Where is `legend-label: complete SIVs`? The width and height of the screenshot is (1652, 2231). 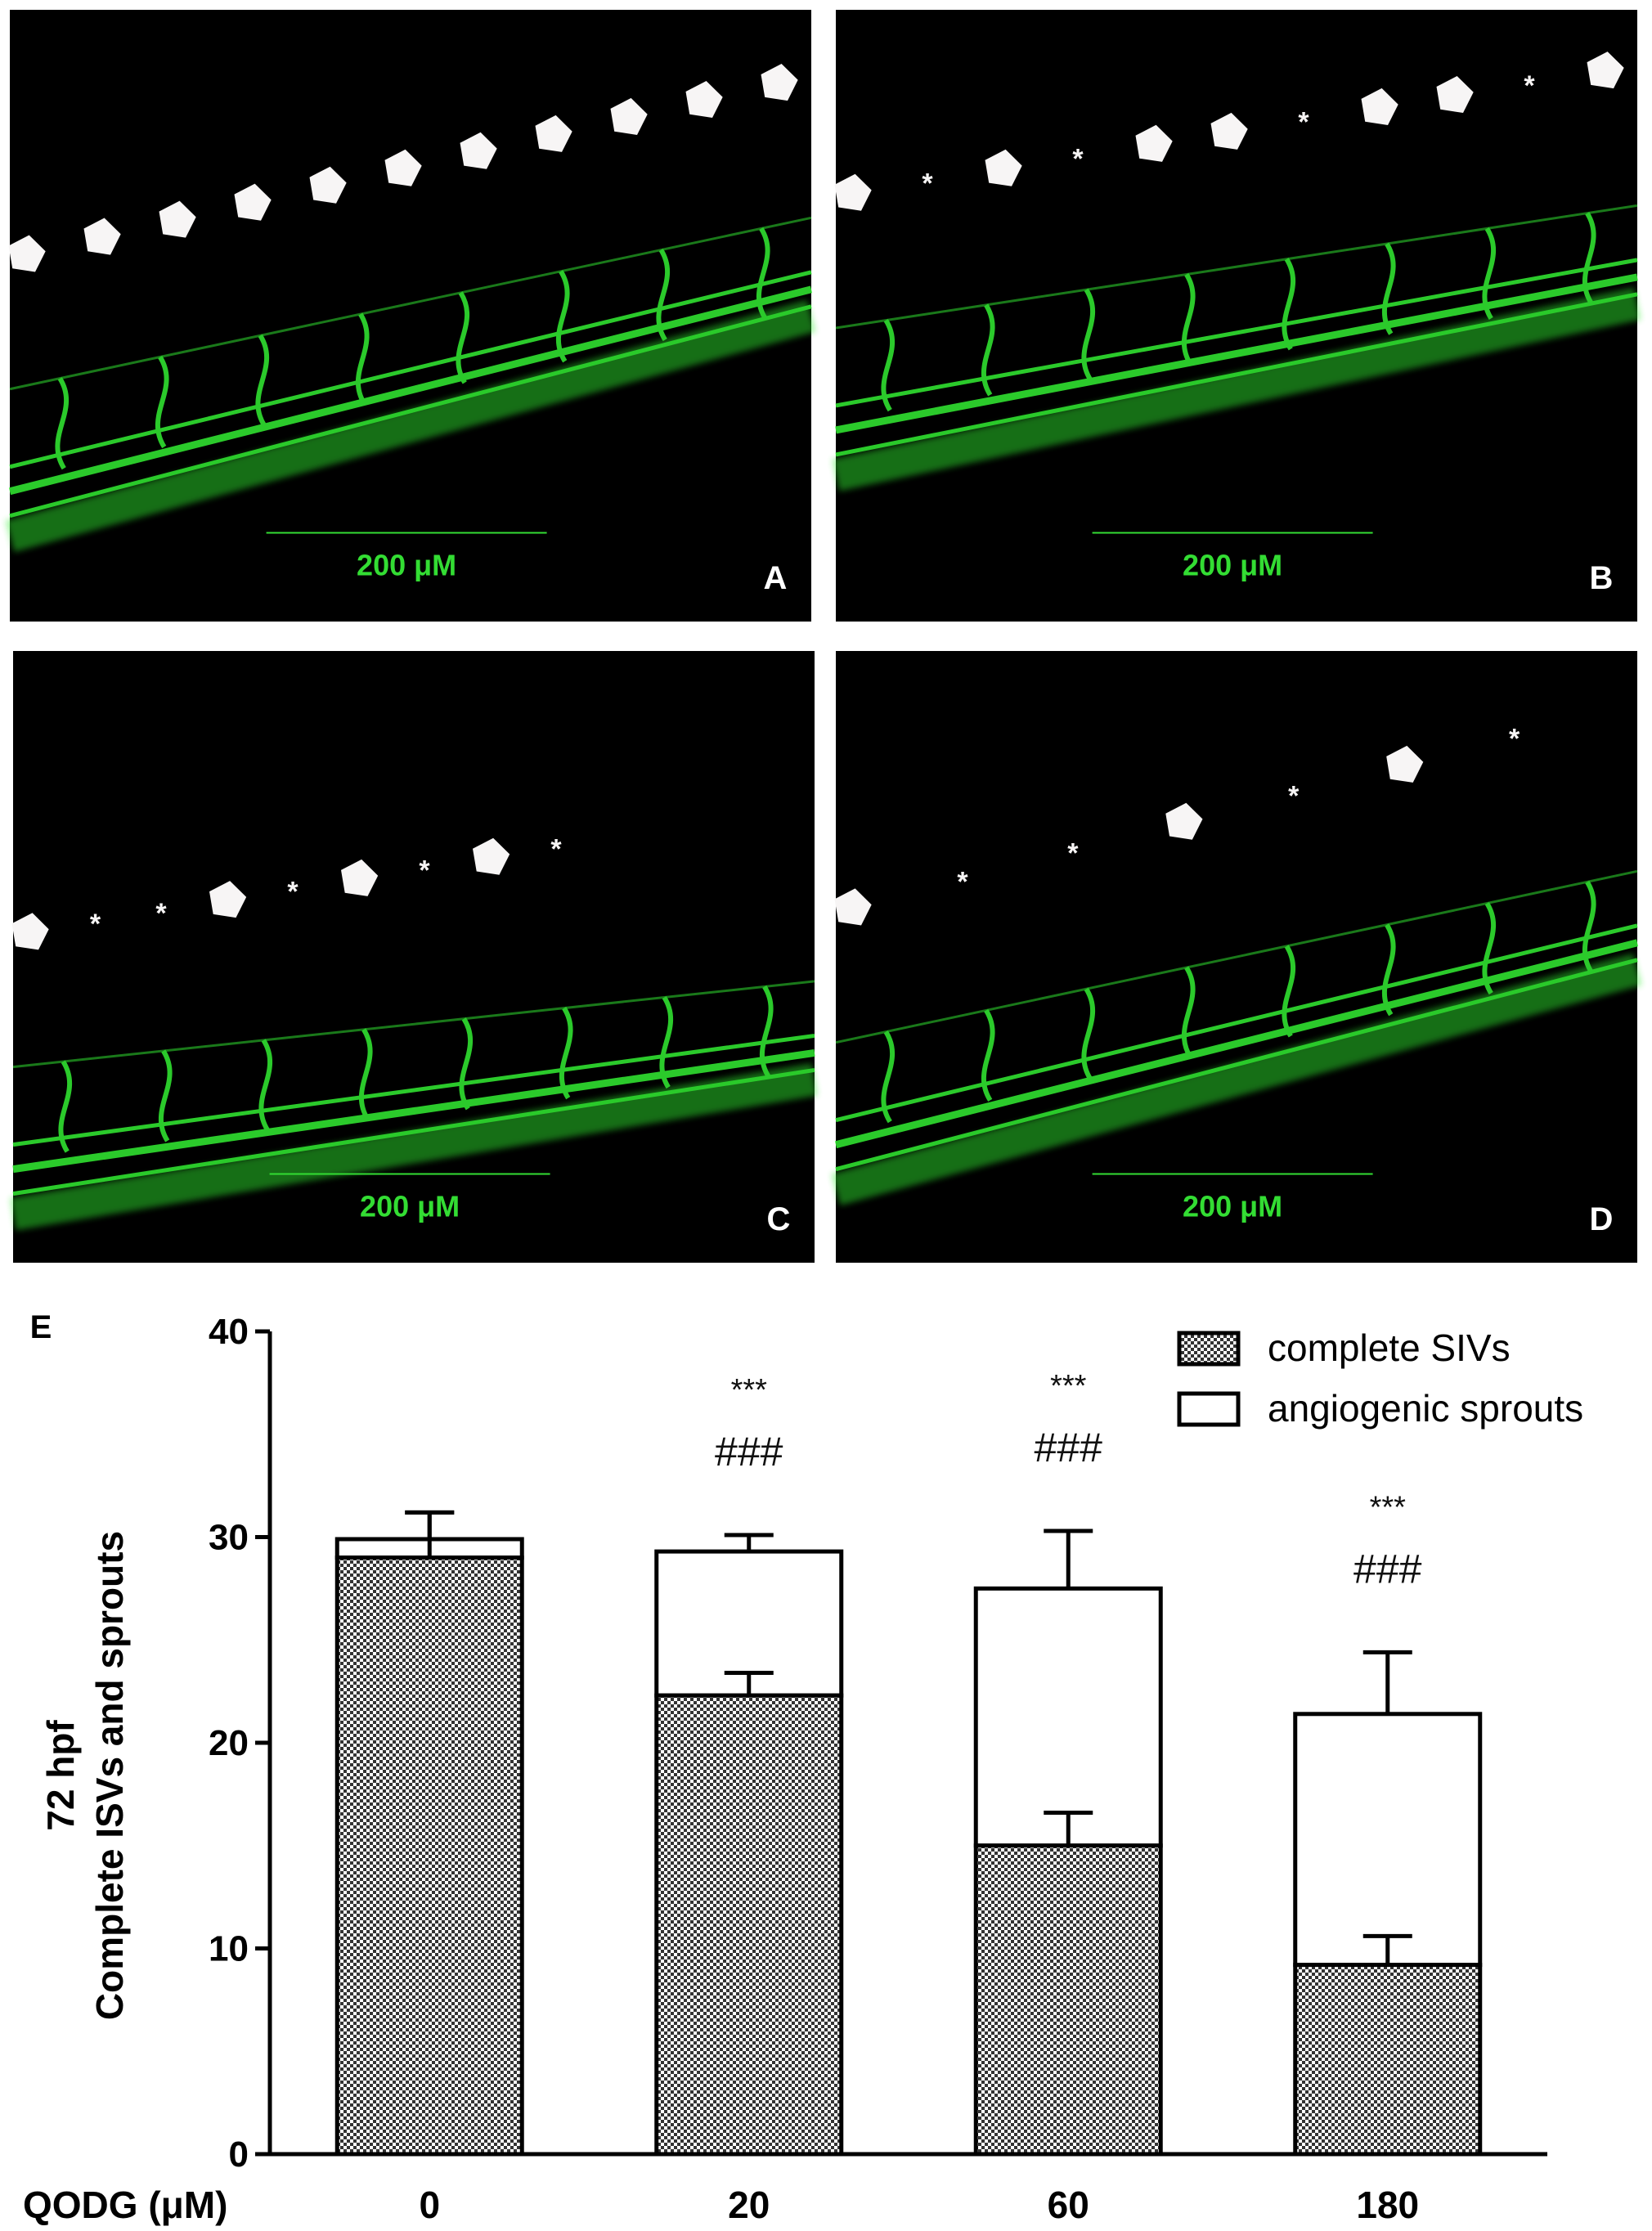 legend-label: complete SIVs is located at coordinates (1389, 1348).